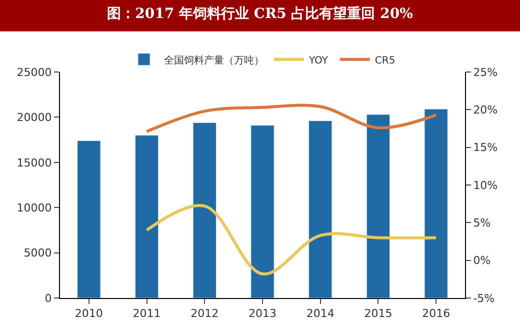 Image resolution: width=520 pixels, height=332 pixels. Describe the element at coordinates (482, 261) in the screenshot. I see `y2-tick-label: 0%` at that location.